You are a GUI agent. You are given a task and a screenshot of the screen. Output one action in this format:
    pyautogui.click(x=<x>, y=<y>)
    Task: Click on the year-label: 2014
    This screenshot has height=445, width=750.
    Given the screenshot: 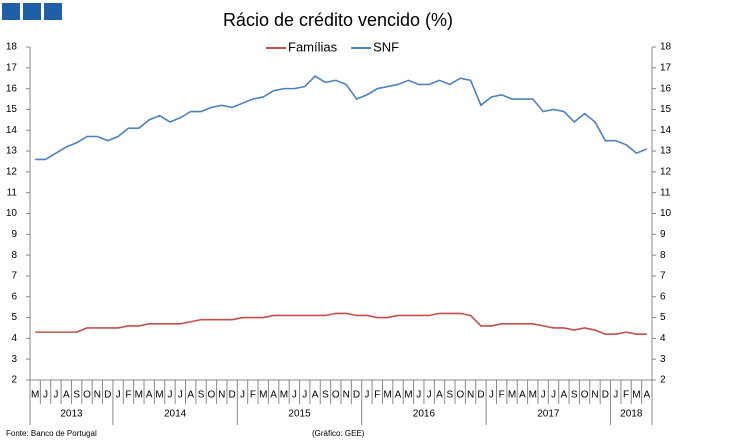 What is the action you would take?
    pyautogui.click(x=175, y=414)
    